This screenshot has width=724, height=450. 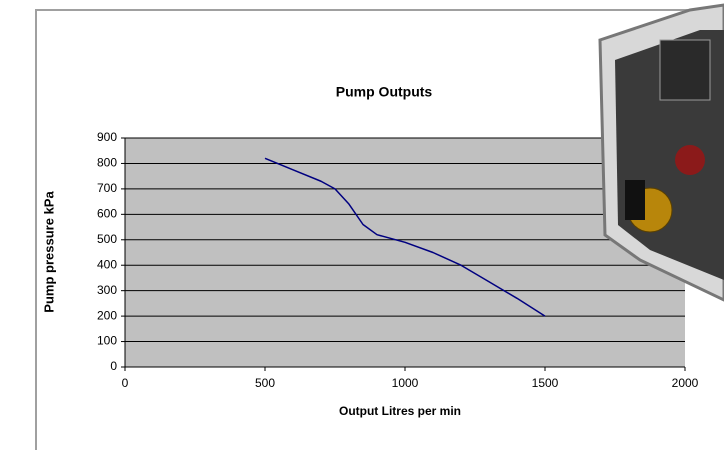 I want to click on pump-engine, so click(x=685, y=70).